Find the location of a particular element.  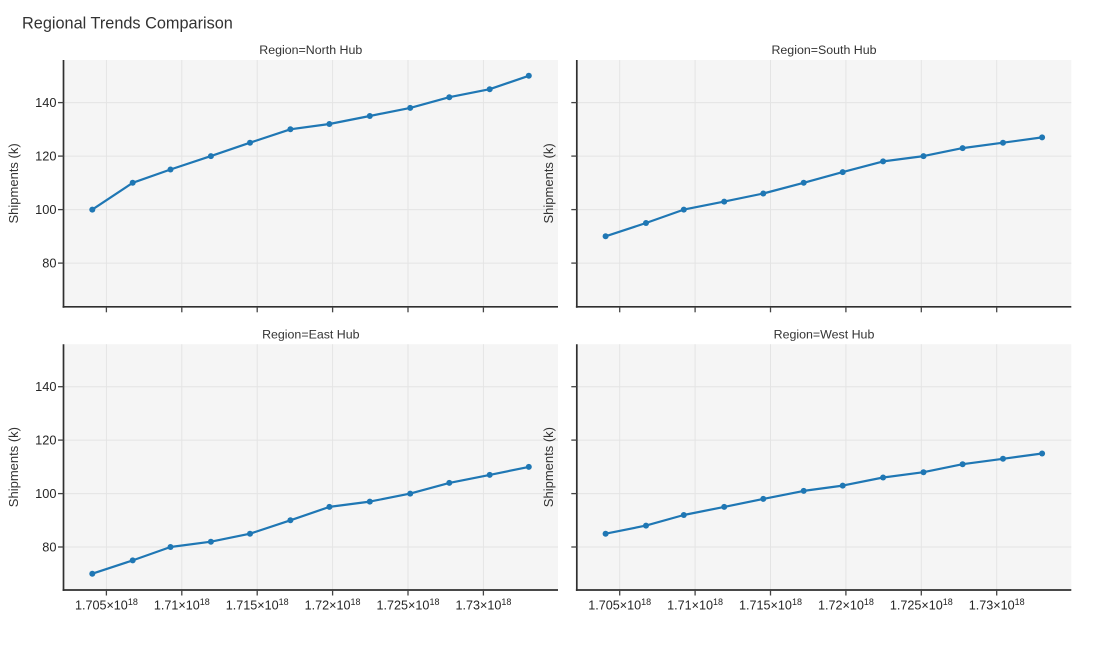

svg-text: Regional Trends Comparison is located at coordinates (127, 24).